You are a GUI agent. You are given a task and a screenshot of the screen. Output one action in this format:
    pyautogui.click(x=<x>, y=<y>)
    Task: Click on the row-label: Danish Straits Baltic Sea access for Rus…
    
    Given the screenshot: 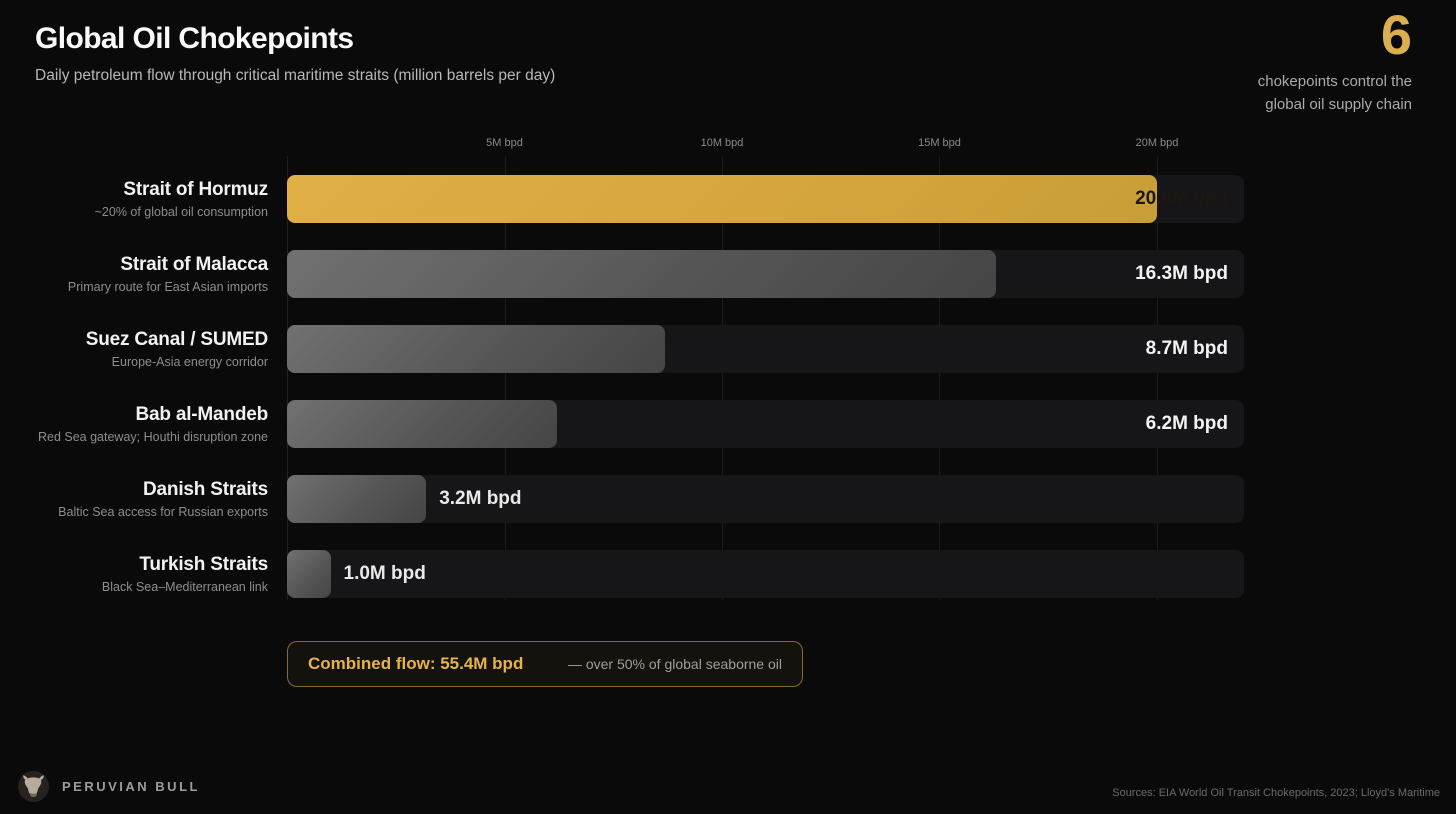 What is the action you would take?
    pyautogui.click(x=134, y=499)
    